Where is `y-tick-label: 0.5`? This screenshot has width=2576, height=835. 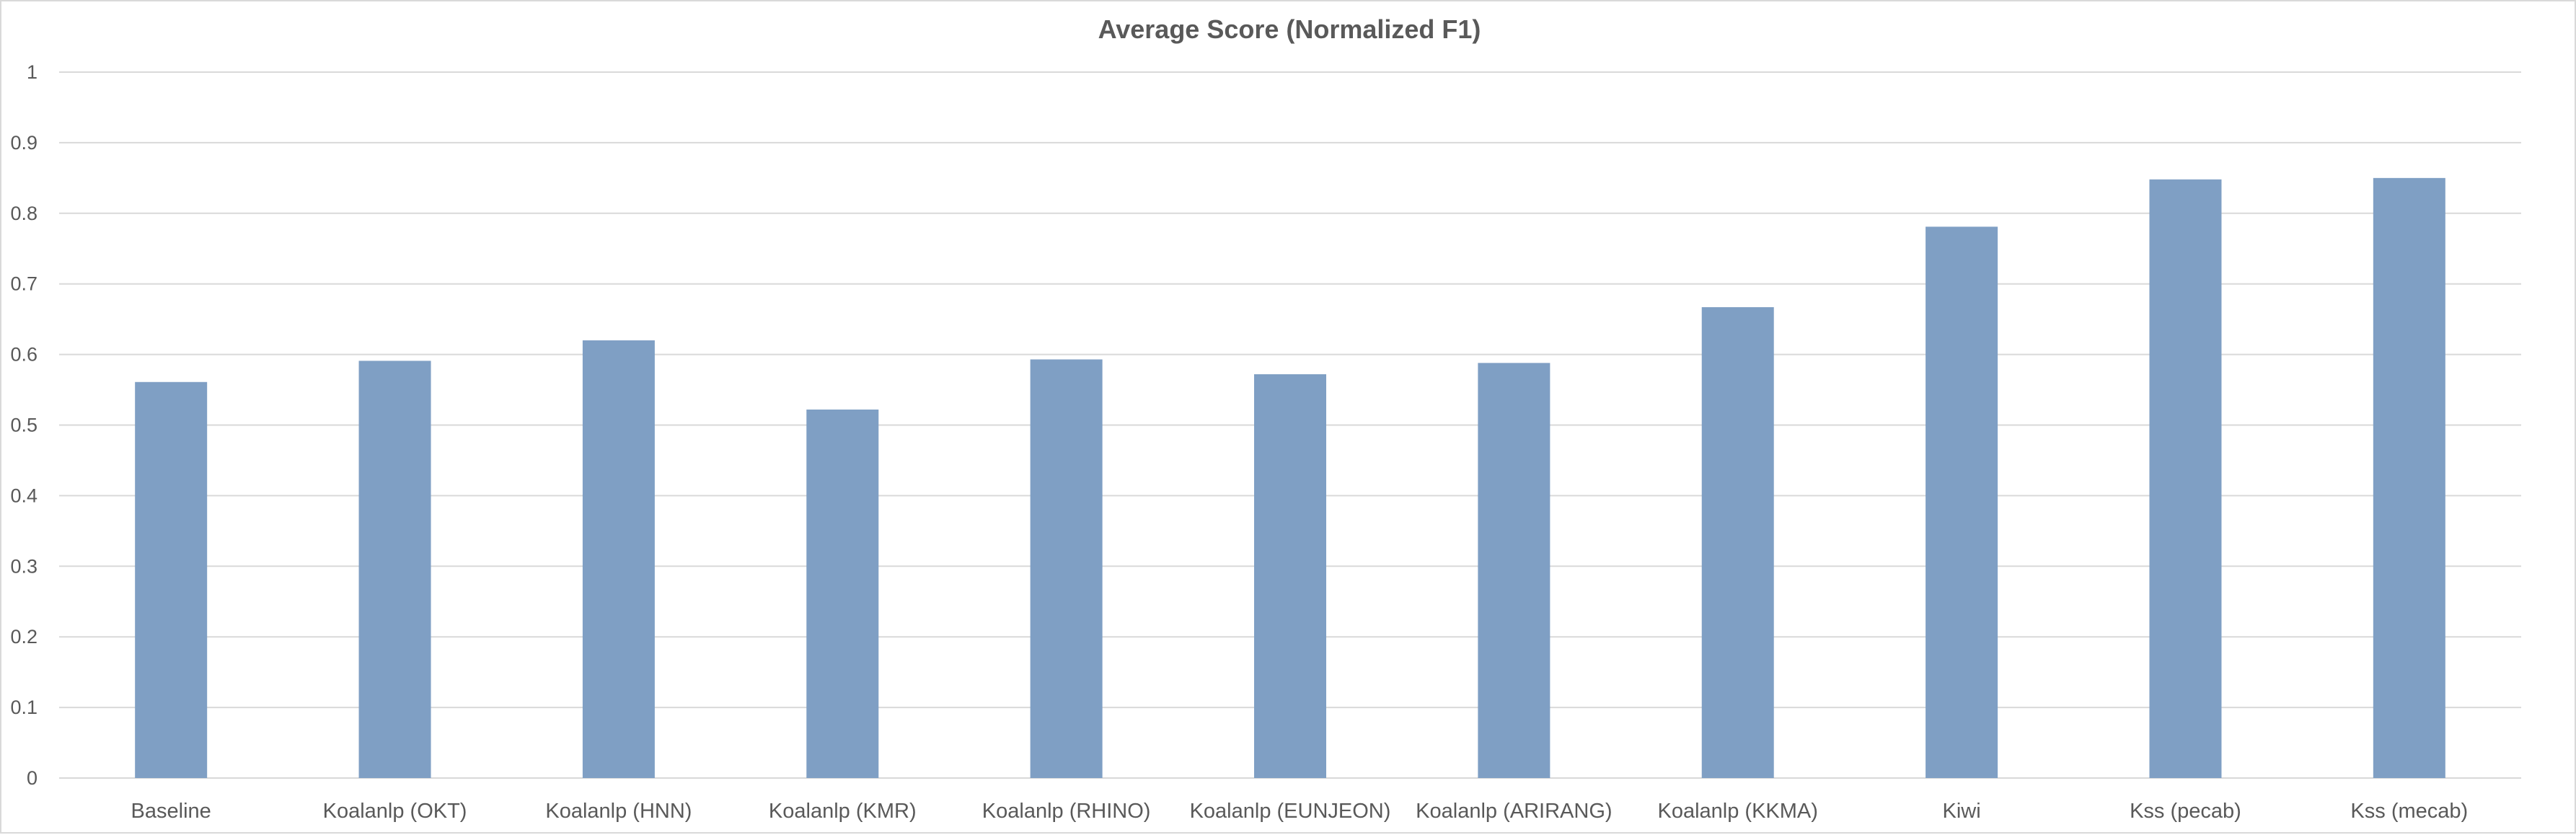
y-tick-label: 0.5 is located at coordinates (24, 425).